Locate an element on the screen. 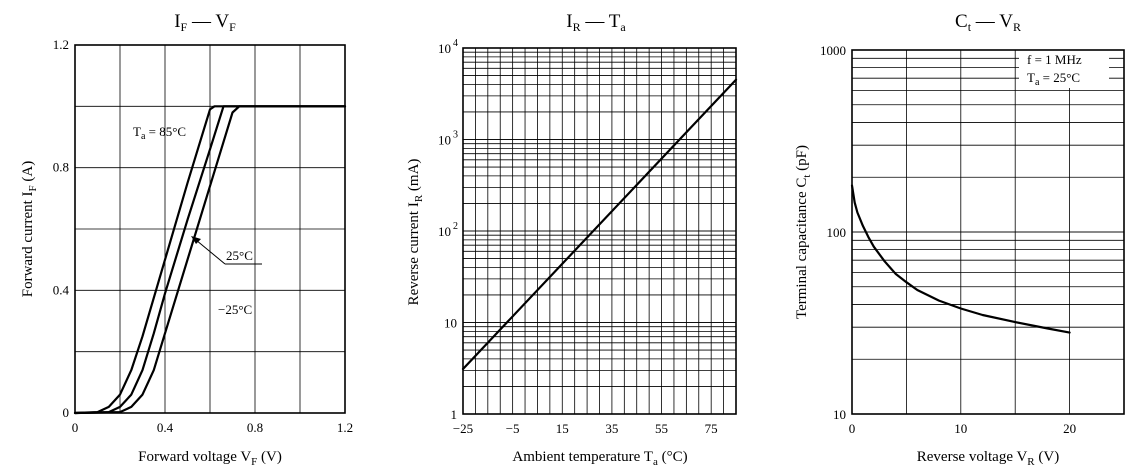 The image size is (1129, 470). x-tick-label: 10 is located at coordinates (960, 428).